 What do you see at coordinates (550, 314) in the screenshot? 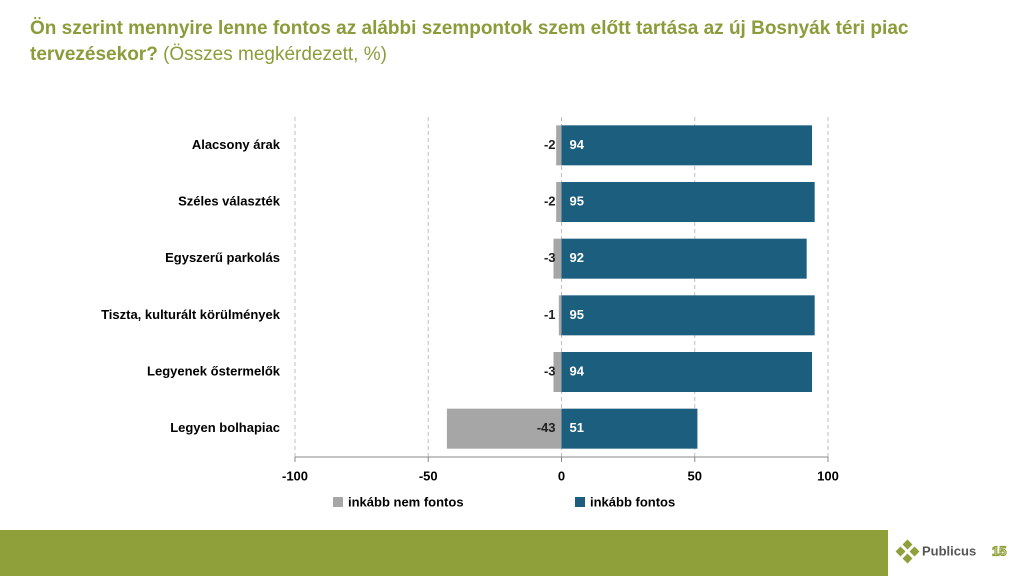
I see `data-label: -1` at bounding box center [550, 314].